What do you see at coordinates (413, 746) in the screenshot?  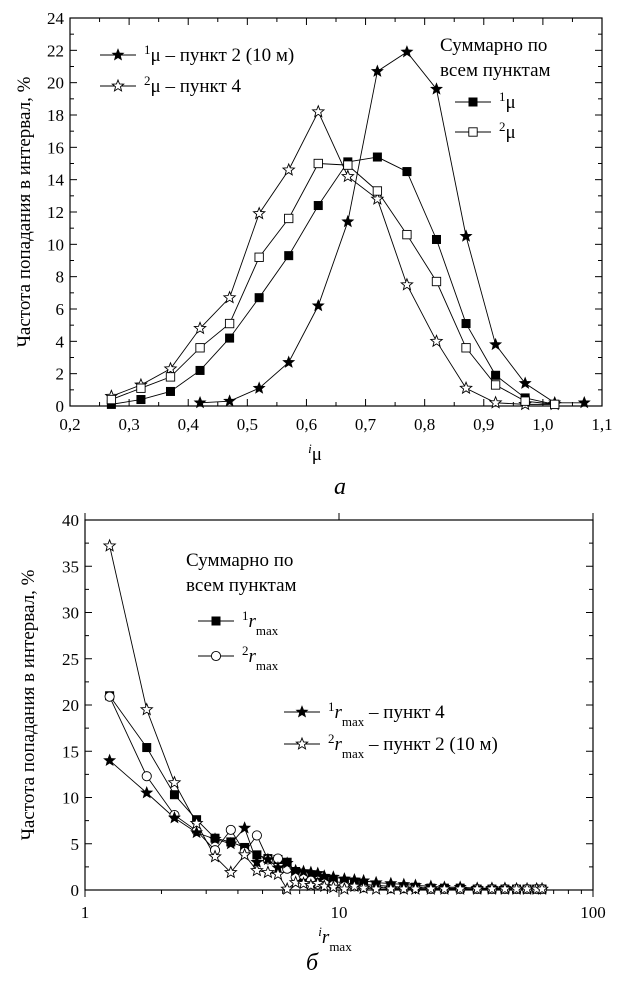 I see `legend-label: 2rmax – пункт 2 (10 м)` at bounding box center [413, 746].